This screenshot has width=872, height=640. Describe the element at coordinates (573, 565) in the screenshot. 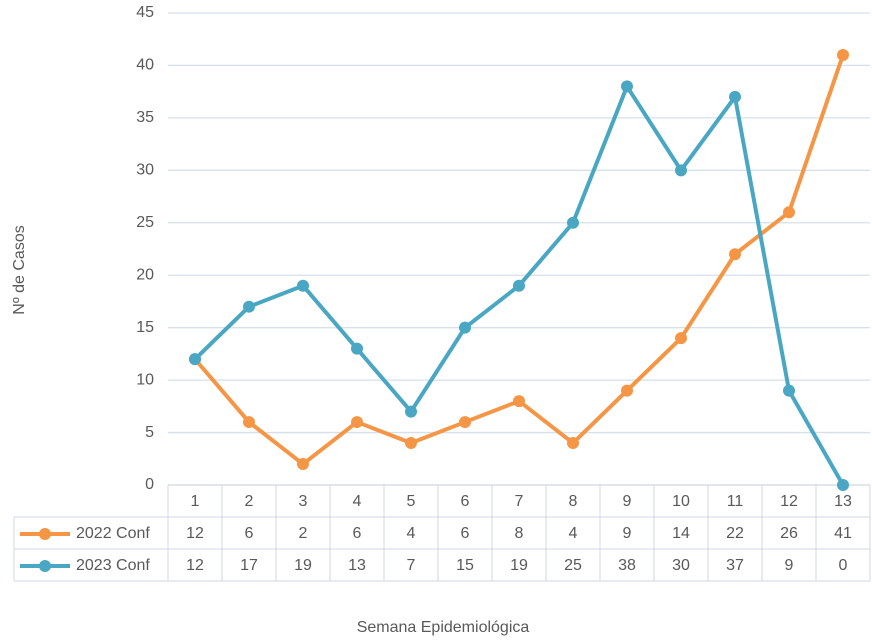

I see `table-value: 25` at that location.